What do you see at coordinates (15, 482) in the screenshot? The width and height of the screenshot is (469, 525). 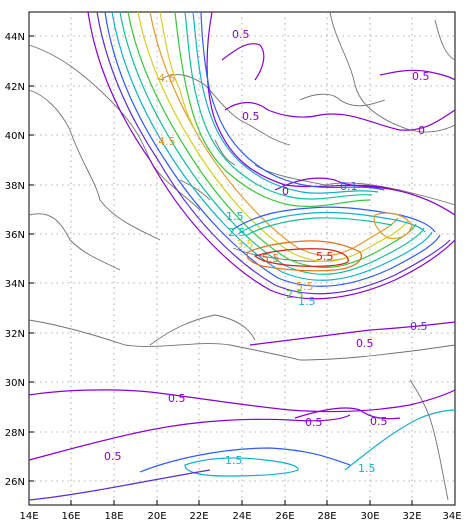 I see `y-tick-label: 26N` at bounding box center [15, 482].